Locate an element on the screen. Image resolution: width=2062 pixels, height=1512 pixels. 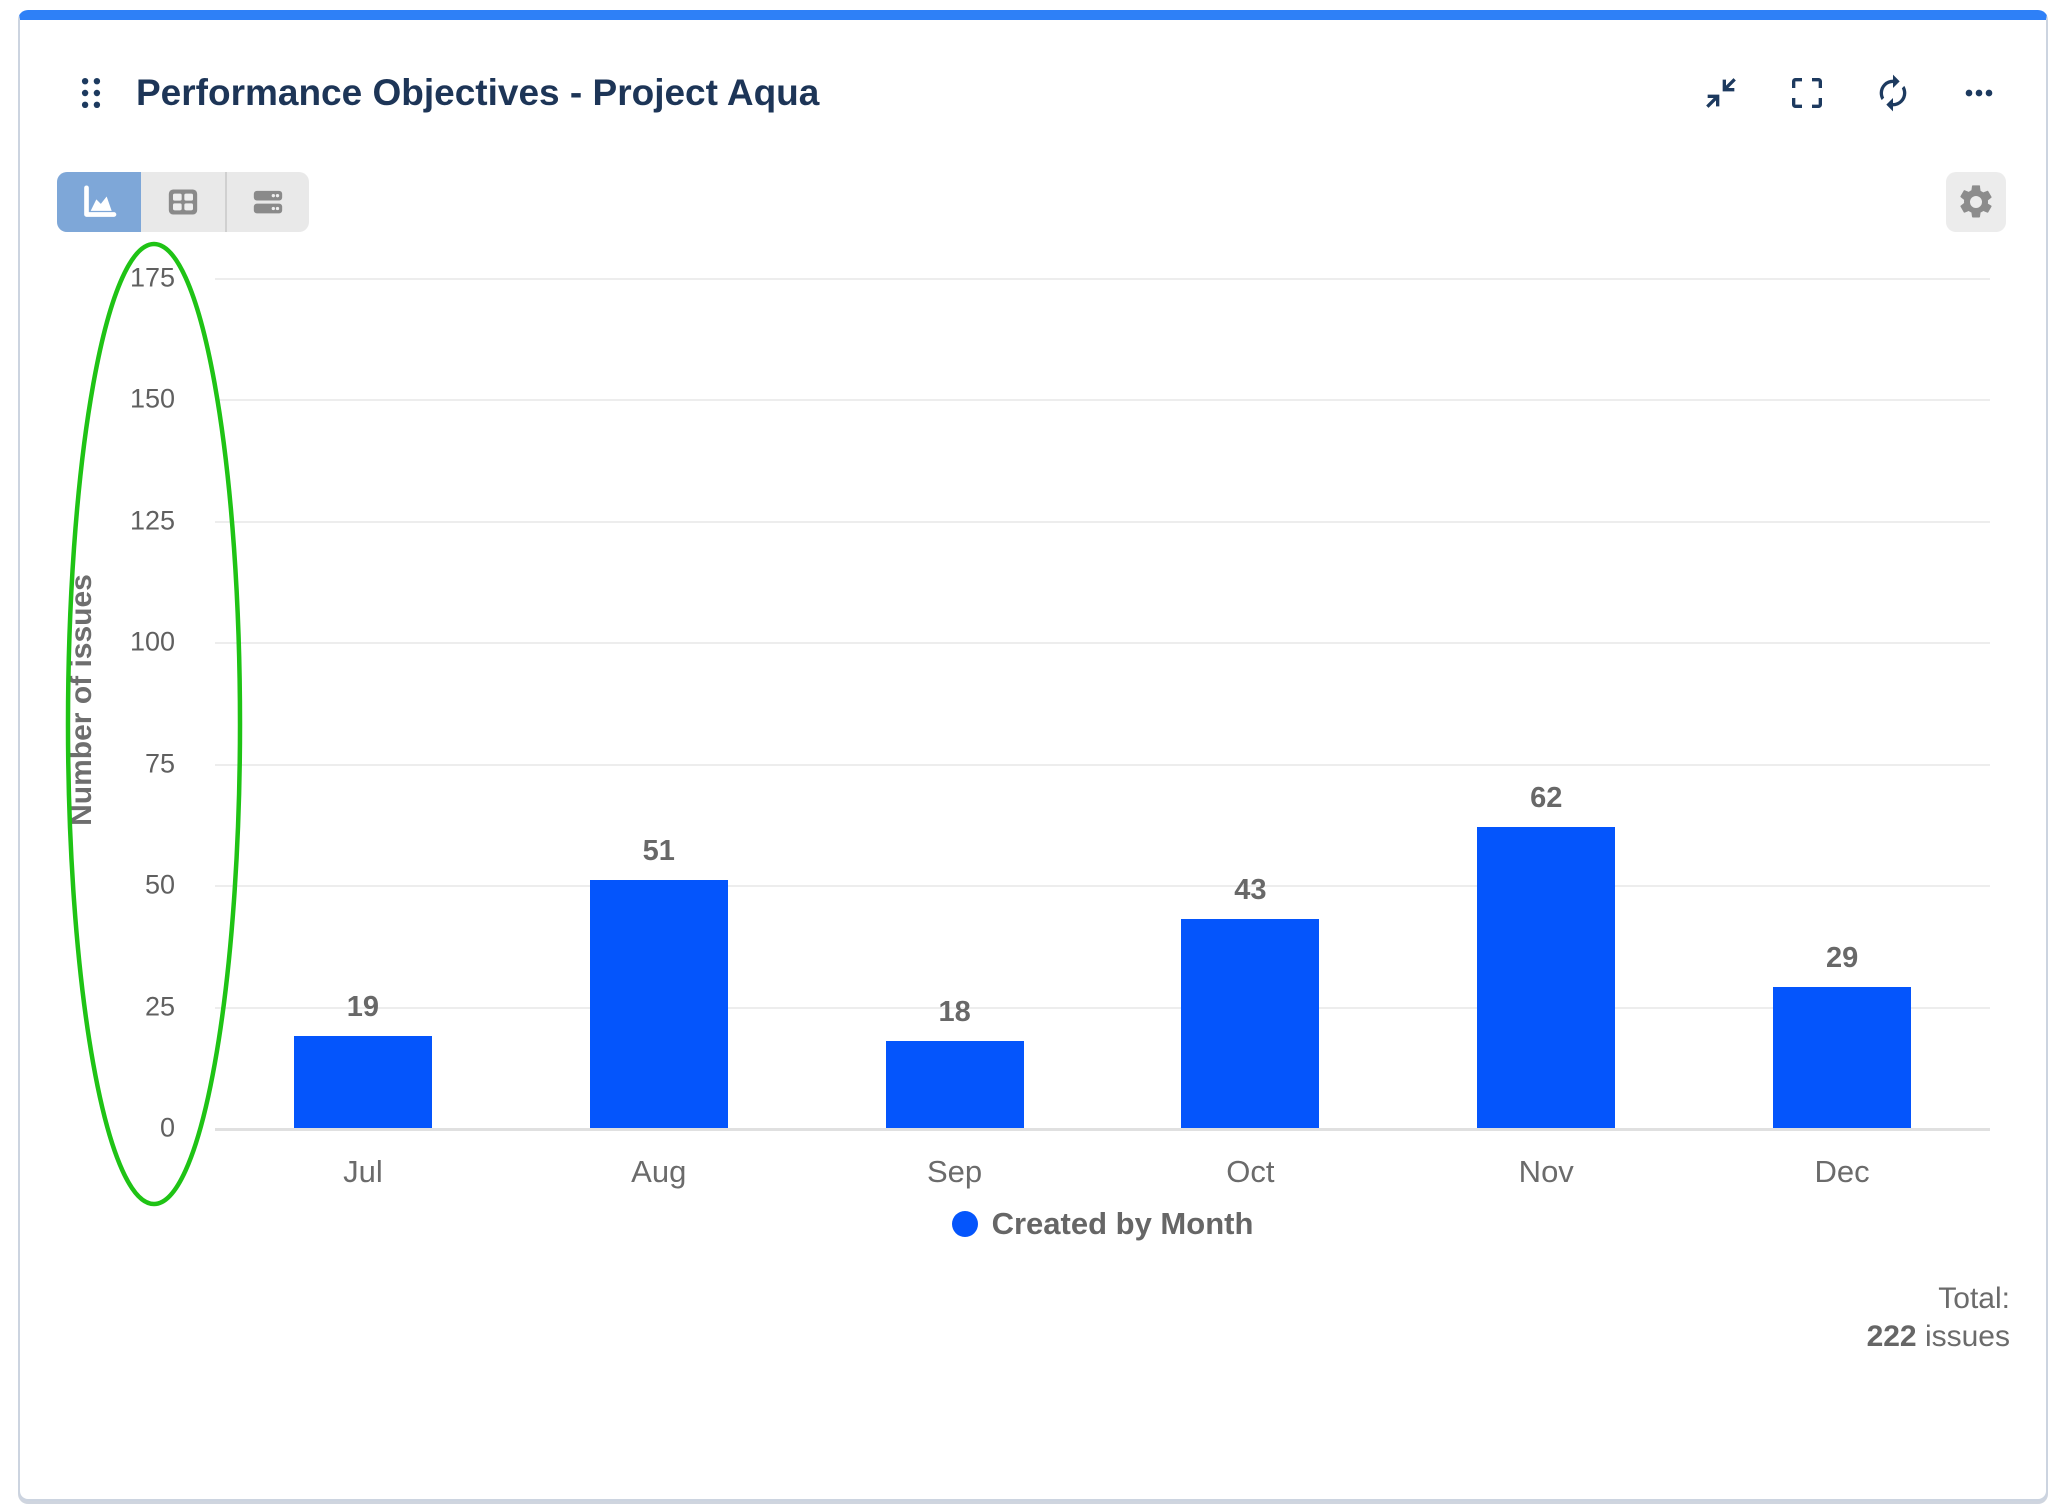
ellipsis-icon is located at coordinates (1979, 93).